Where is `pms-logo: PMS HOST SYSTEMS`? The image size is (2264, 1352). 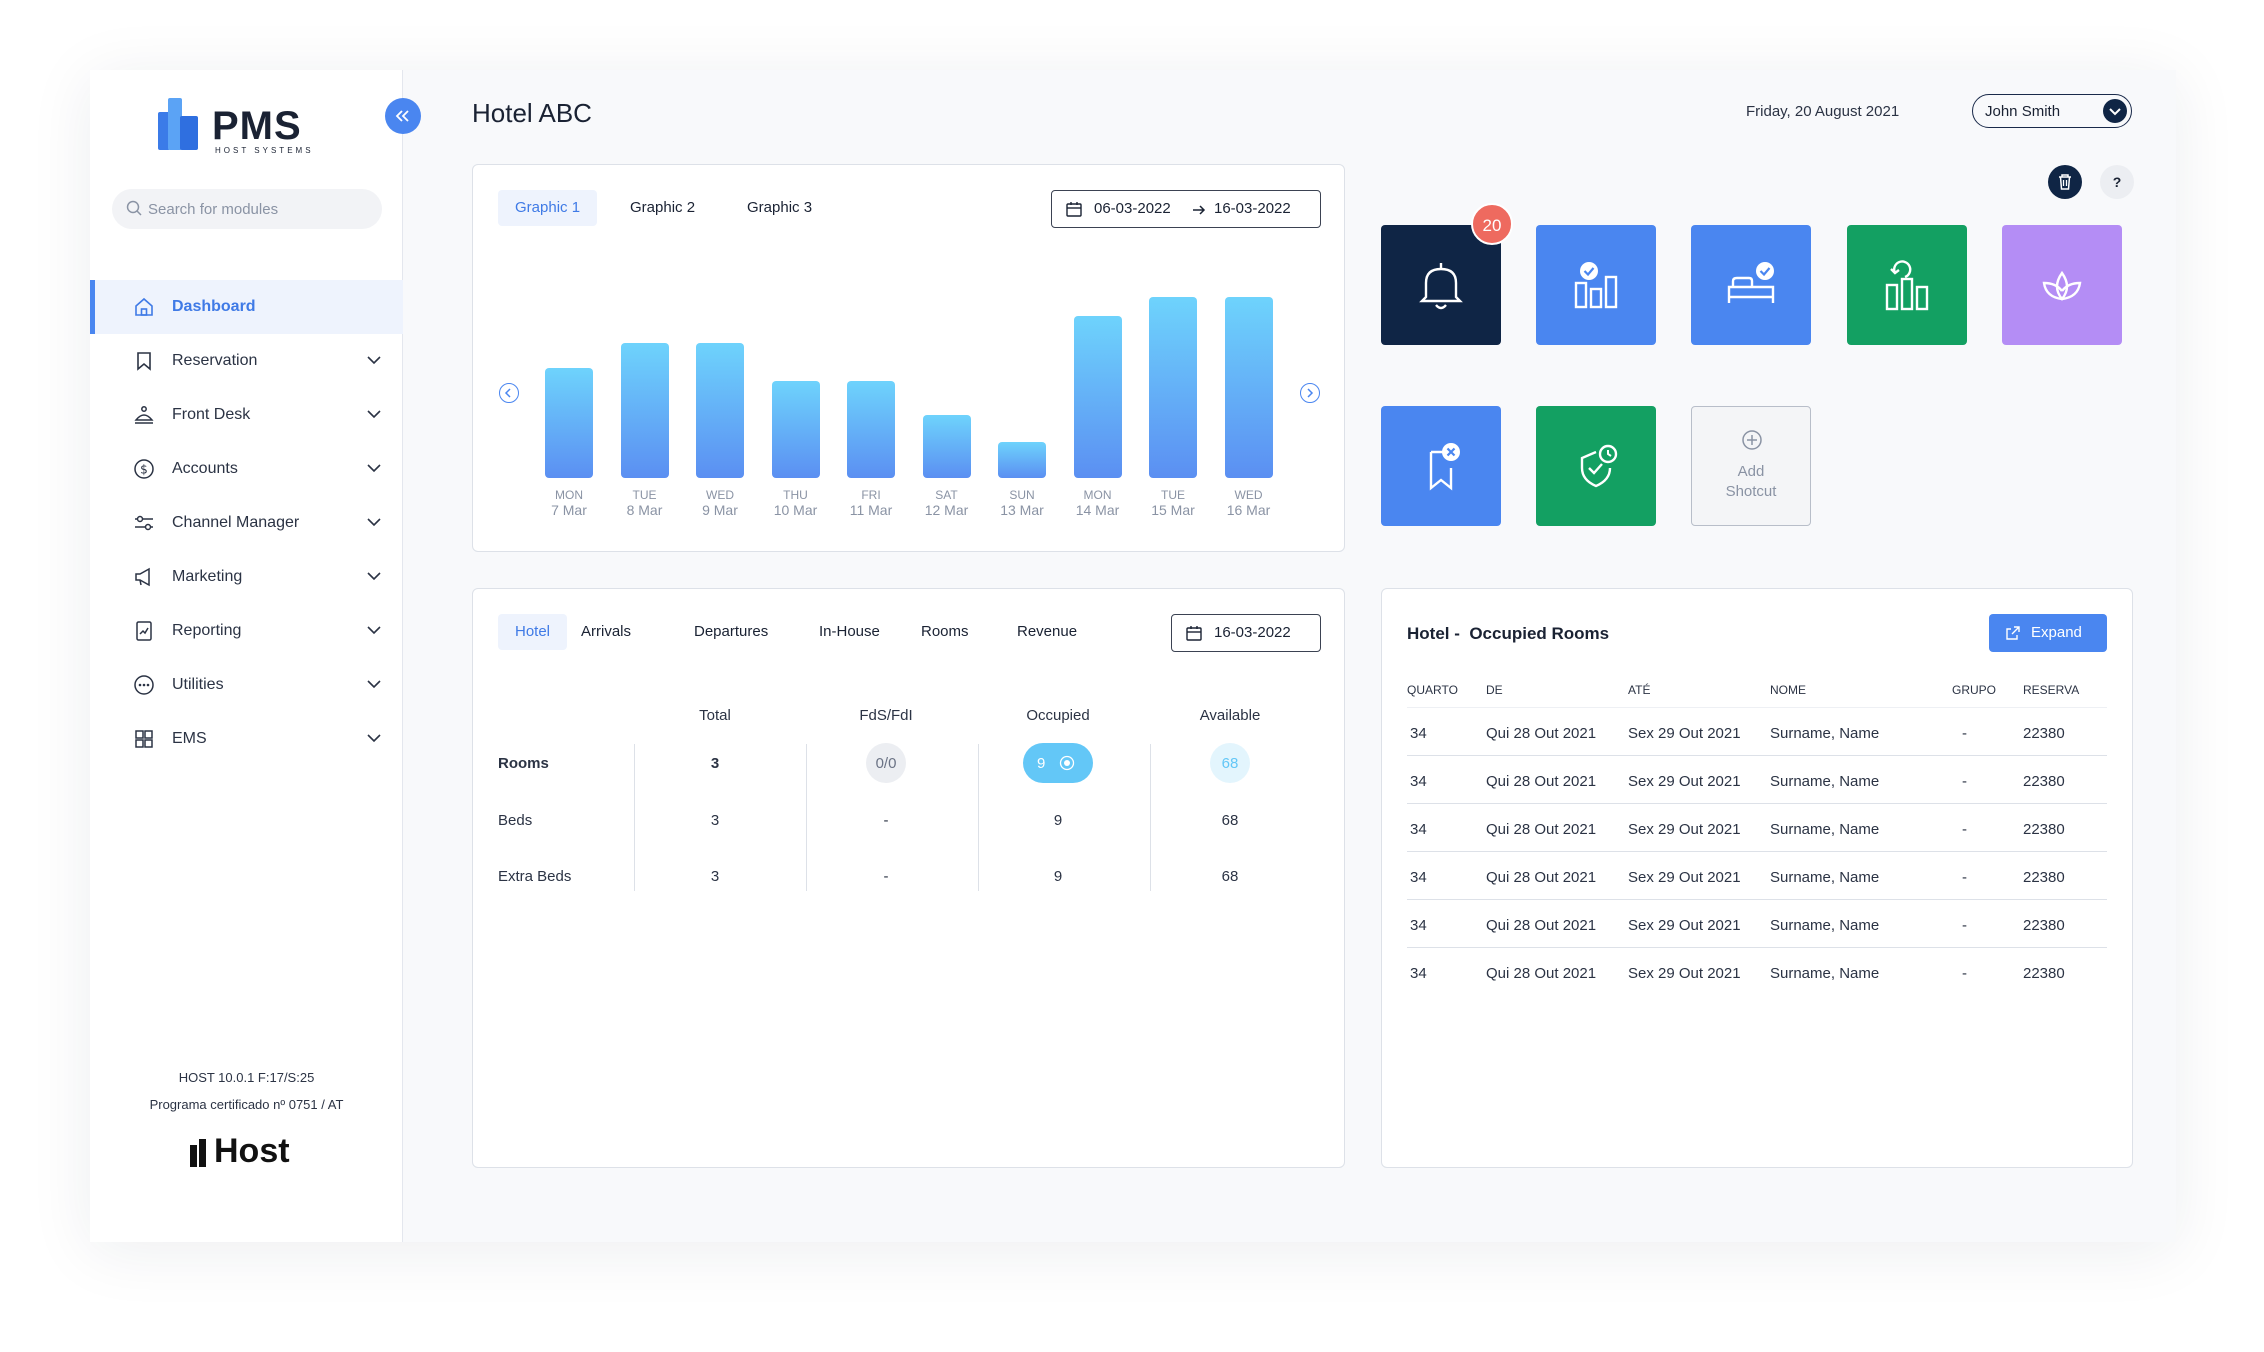
pms-logo: PMS HOST SYSTEMS is located at coordinates (234, 123).